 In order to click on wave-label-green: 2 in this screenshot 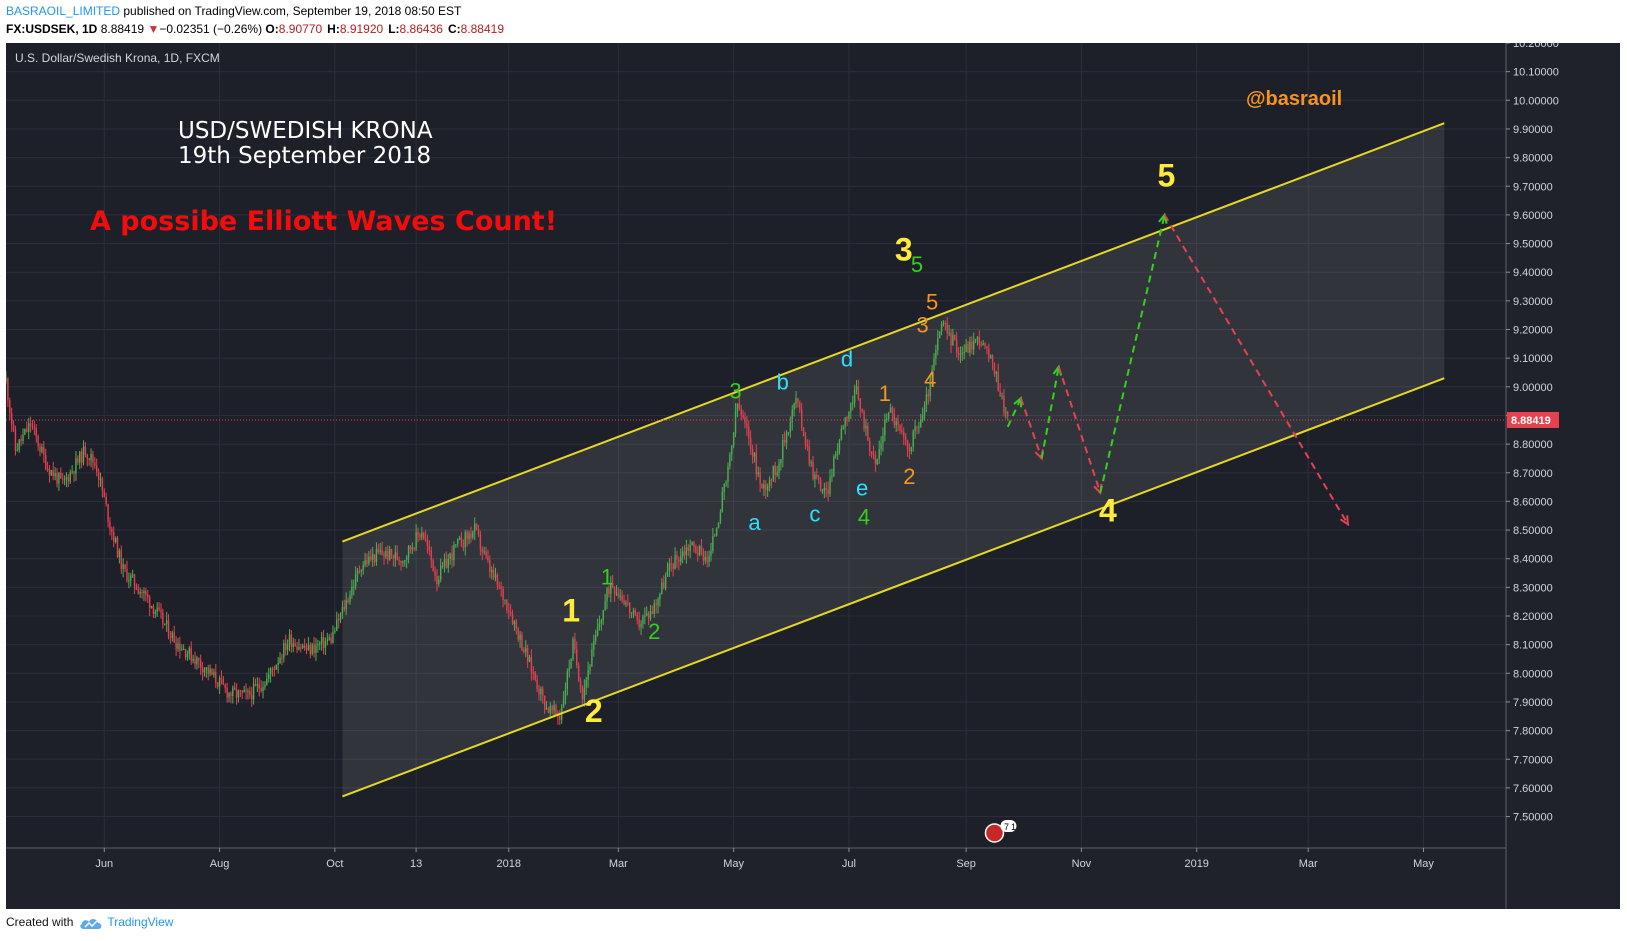, I will do `click(654, 631)`.